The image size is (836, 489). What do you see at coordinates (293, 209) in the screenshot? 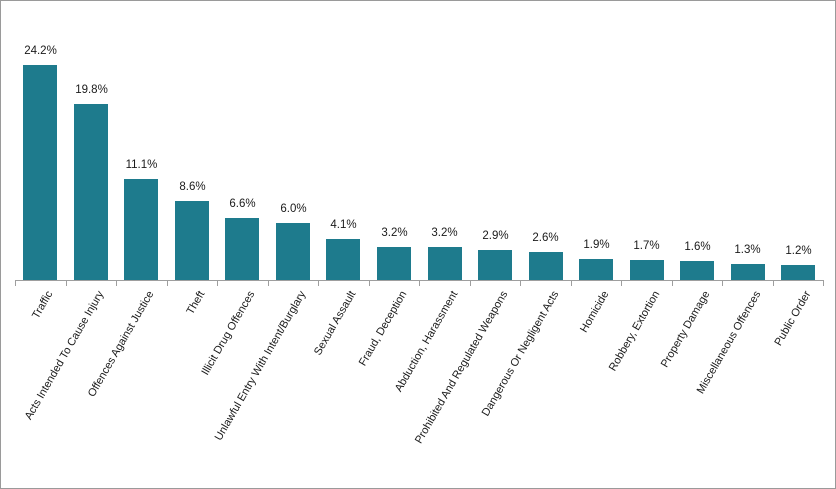
I see `bar-value-label: 6.0%` at bounding box center [293, 209].